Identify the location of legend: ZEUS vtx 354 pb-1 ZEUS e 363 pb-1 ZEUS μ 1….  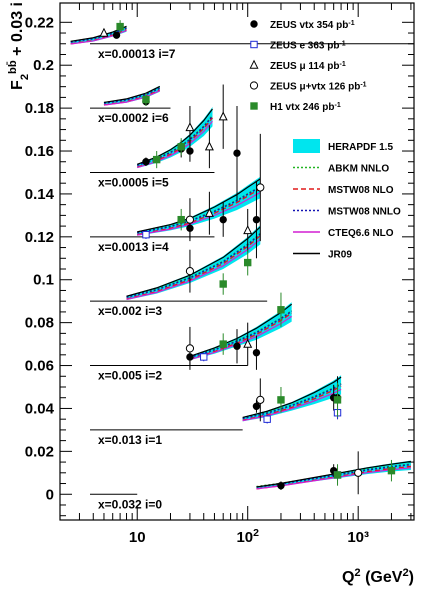
(325, 140).